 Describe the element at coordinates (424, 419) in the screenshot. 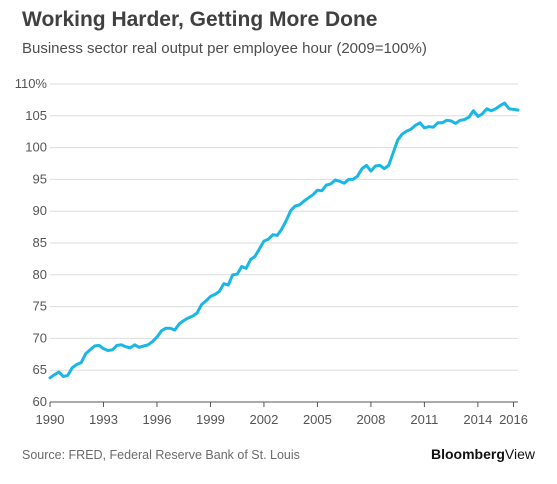

I see `x-tick-label: 2011` at that location.